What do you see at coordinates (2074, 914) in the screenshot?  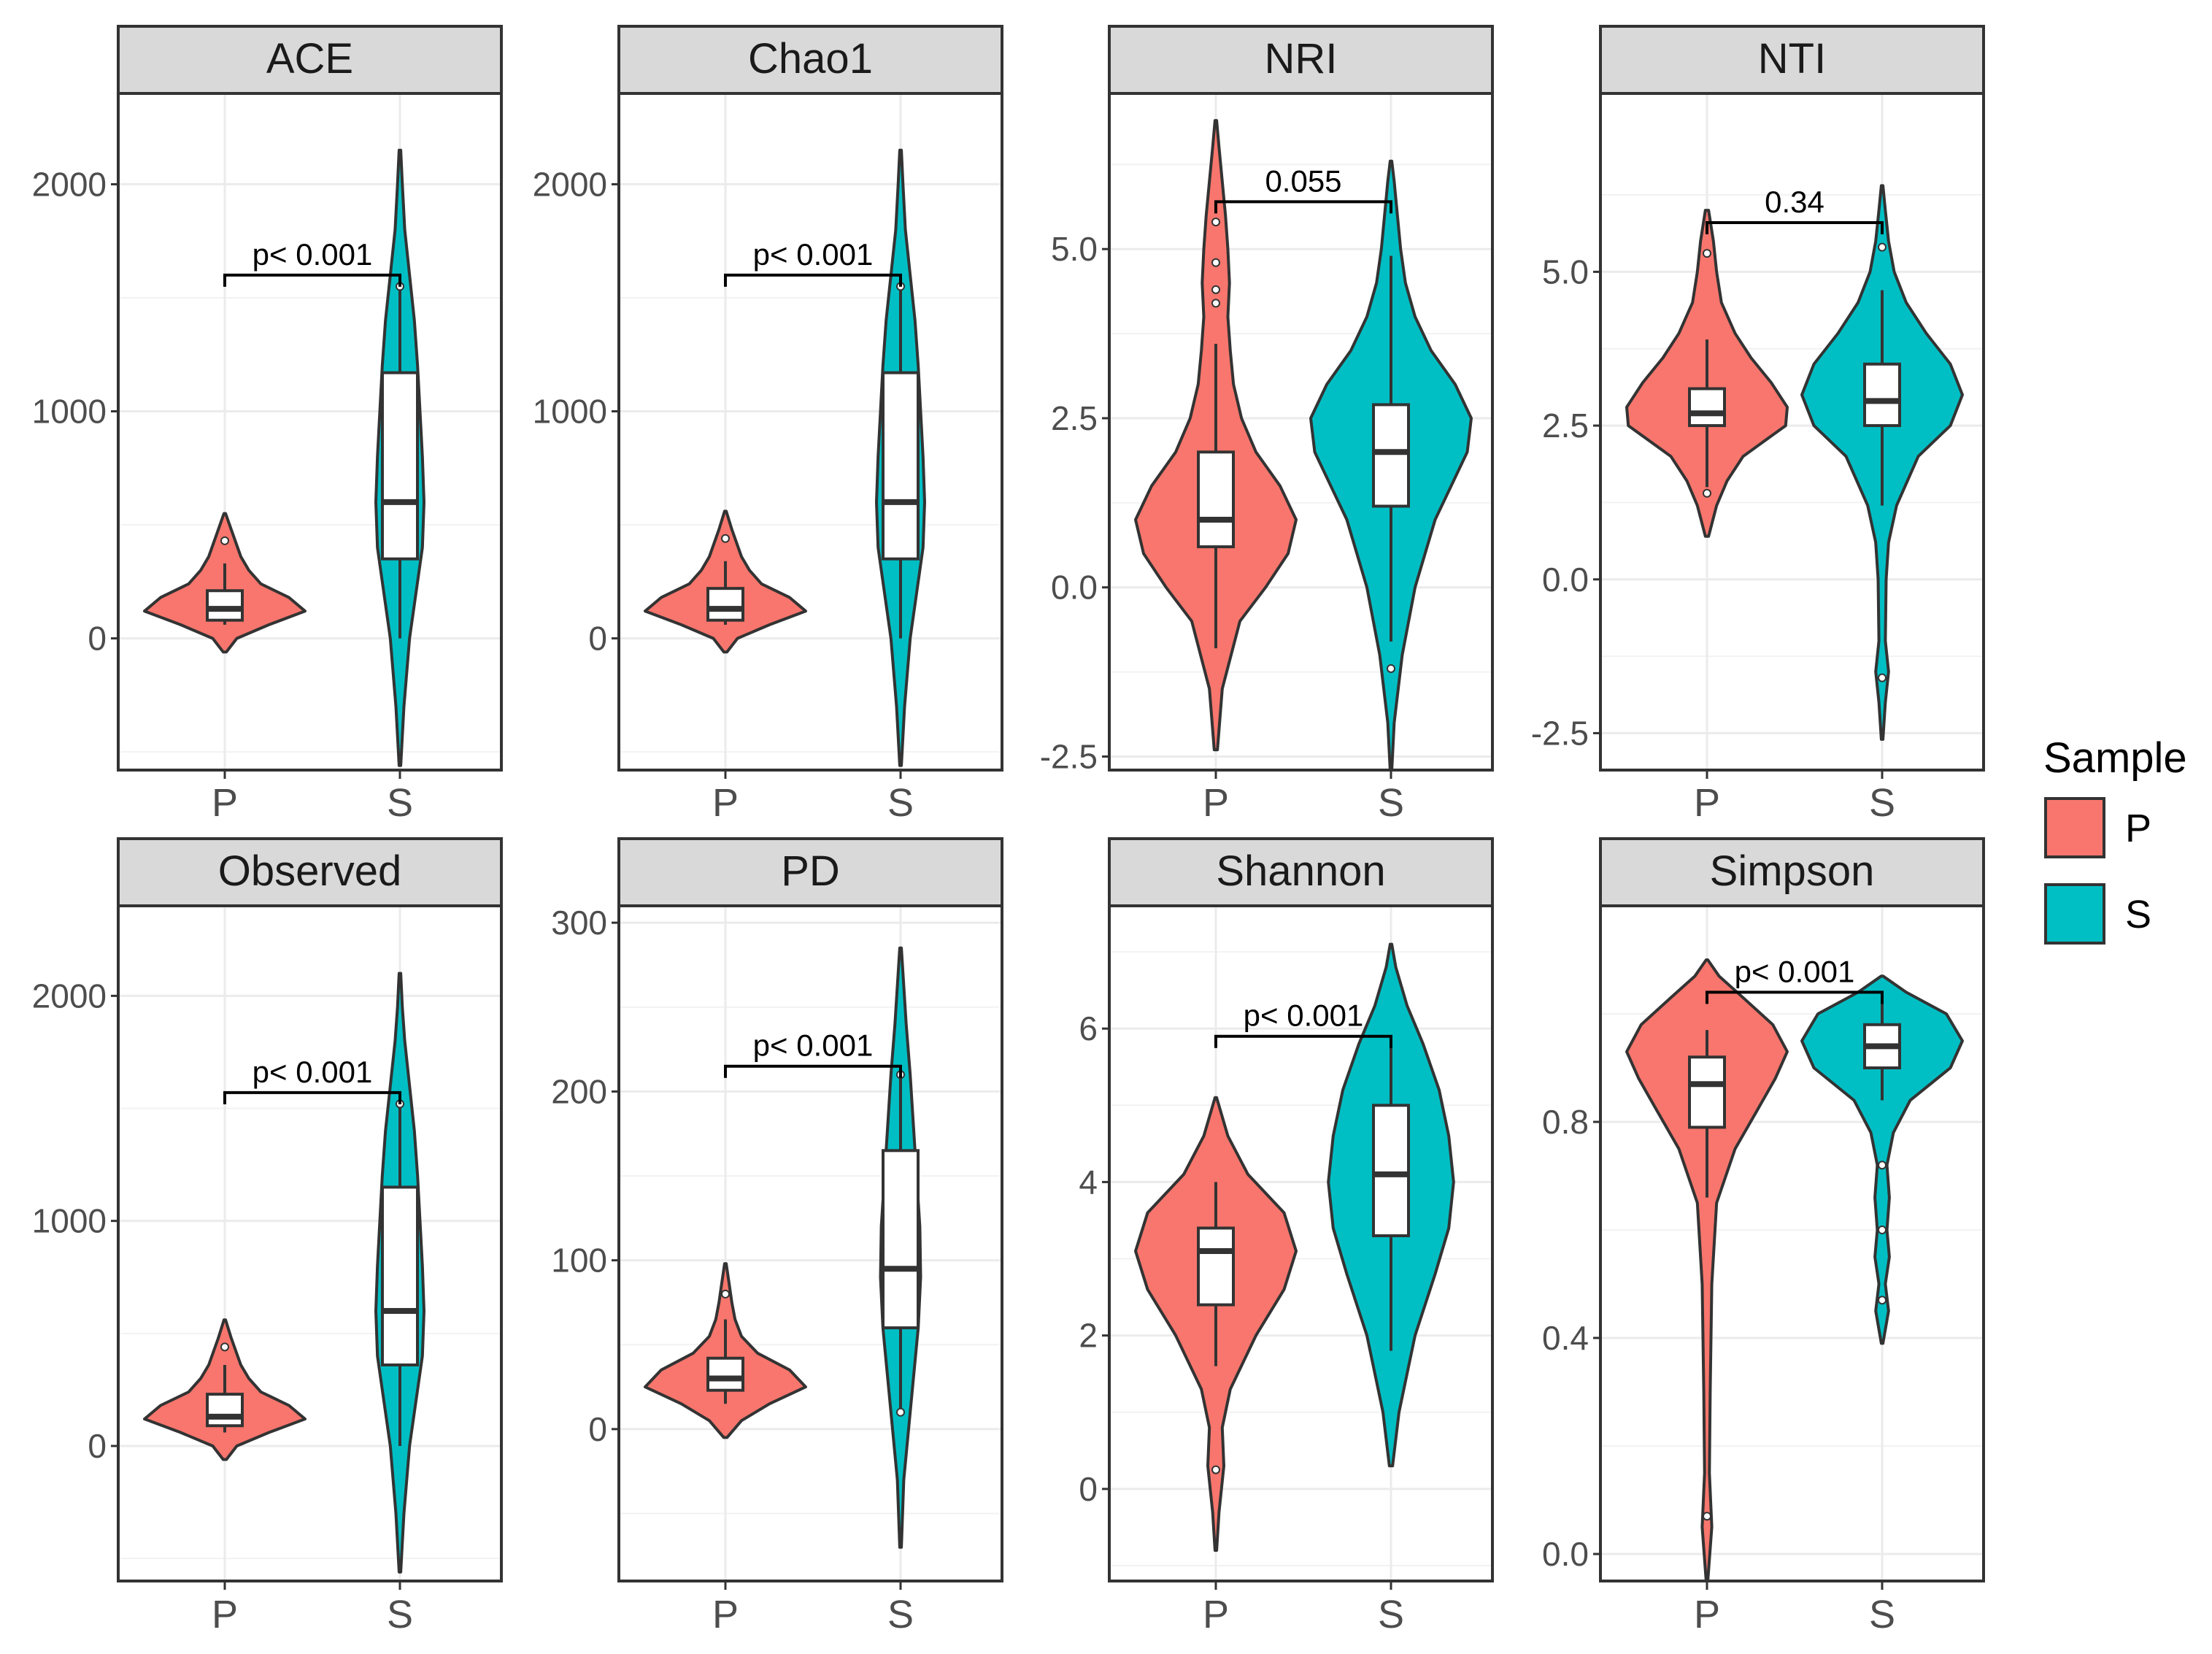 I see `legend-key-s` at bounding box center [2074, 914].